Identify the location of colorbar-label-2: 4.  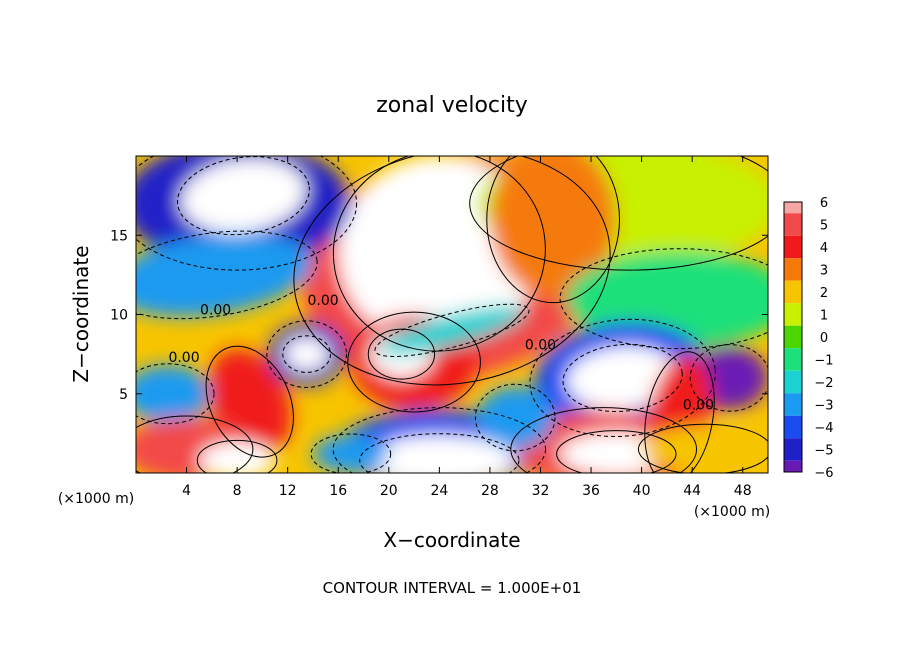
(824, 248).